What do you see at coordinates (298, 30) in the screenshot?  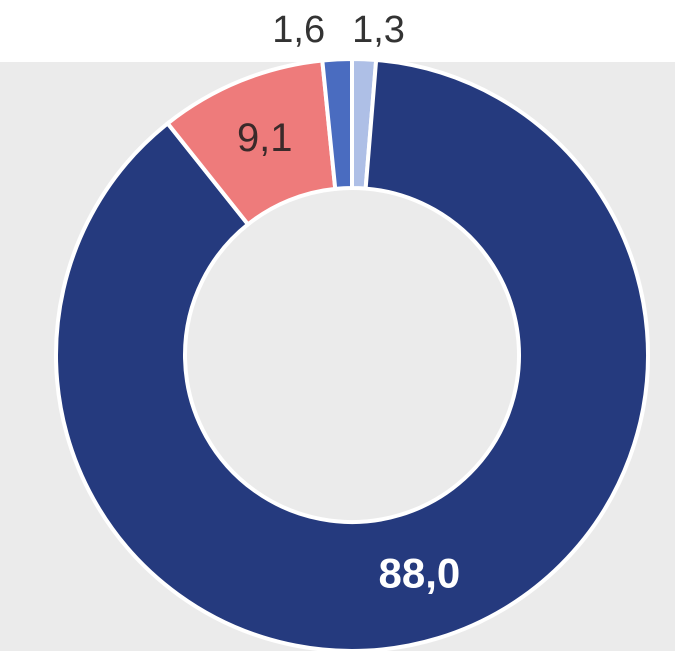 I see `data-label: 1,6` at bounding box center [298, 30].